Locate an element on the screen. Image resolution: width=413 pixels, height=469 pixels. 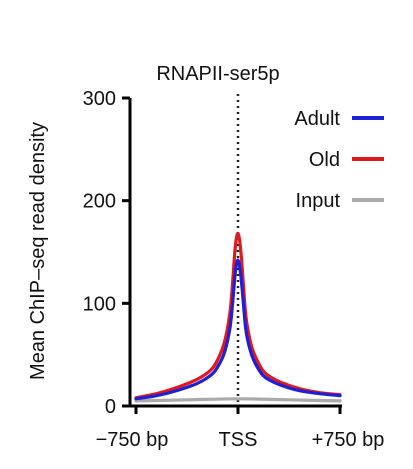
y-axis-title: Mean ChIP–seq read density is located at coordinates (38, 251).